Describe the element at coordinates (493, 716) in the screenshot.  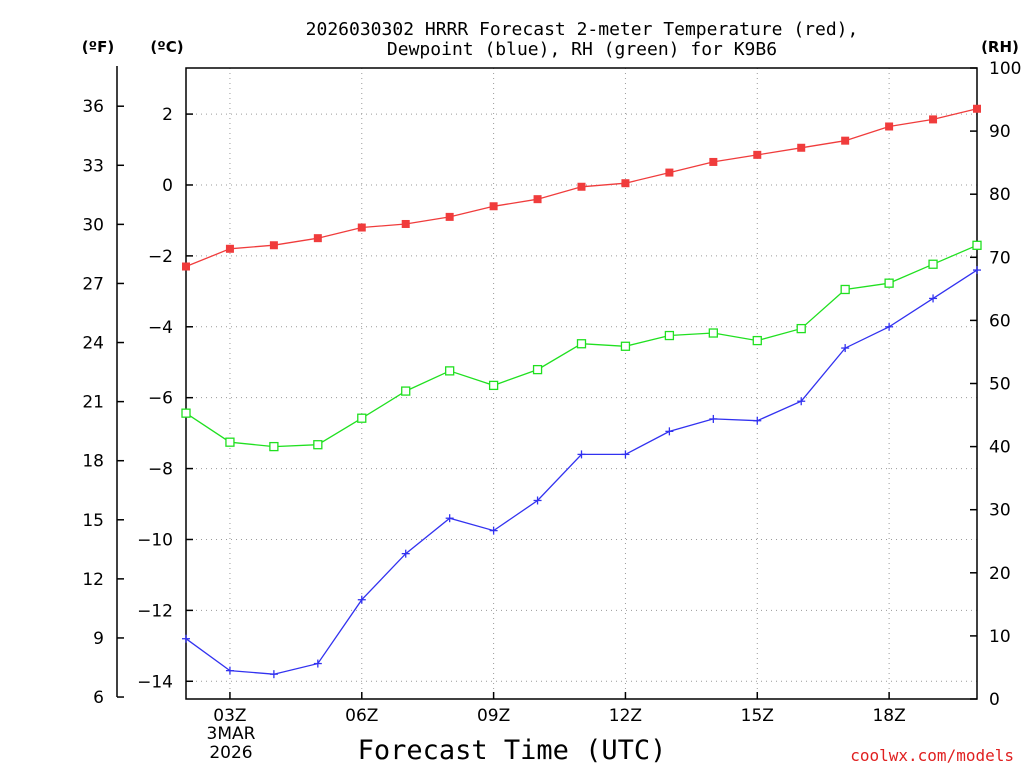
I see `x-tick-label: 09Z` at that location.